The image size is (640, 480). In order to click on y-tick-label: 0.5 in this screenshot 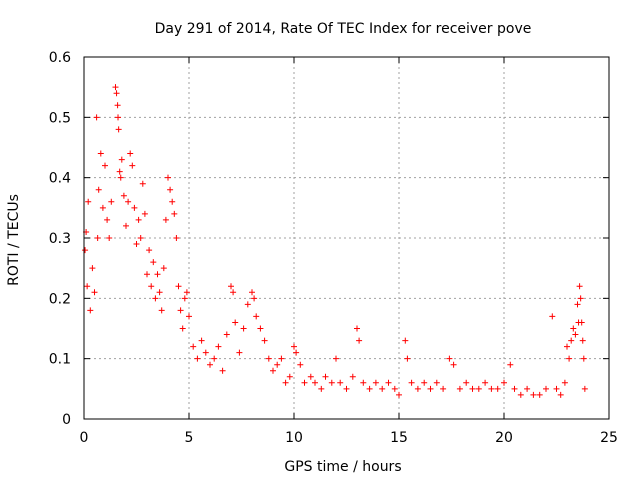, I will do `click(60, 118)`.